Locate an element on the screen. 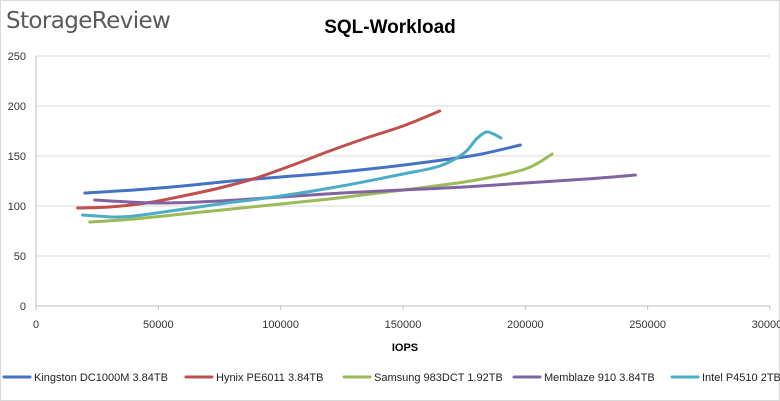  y-tick-label: 250 is located at coordinates (17, 57).